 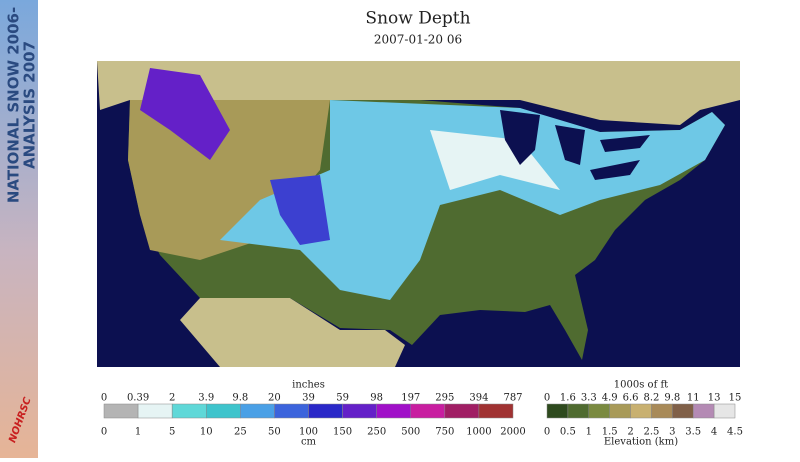 What do you see at coordinates (714, 398) in the screenshot?
I see `legend-top-label: 13` at bounding box center [714, 398].